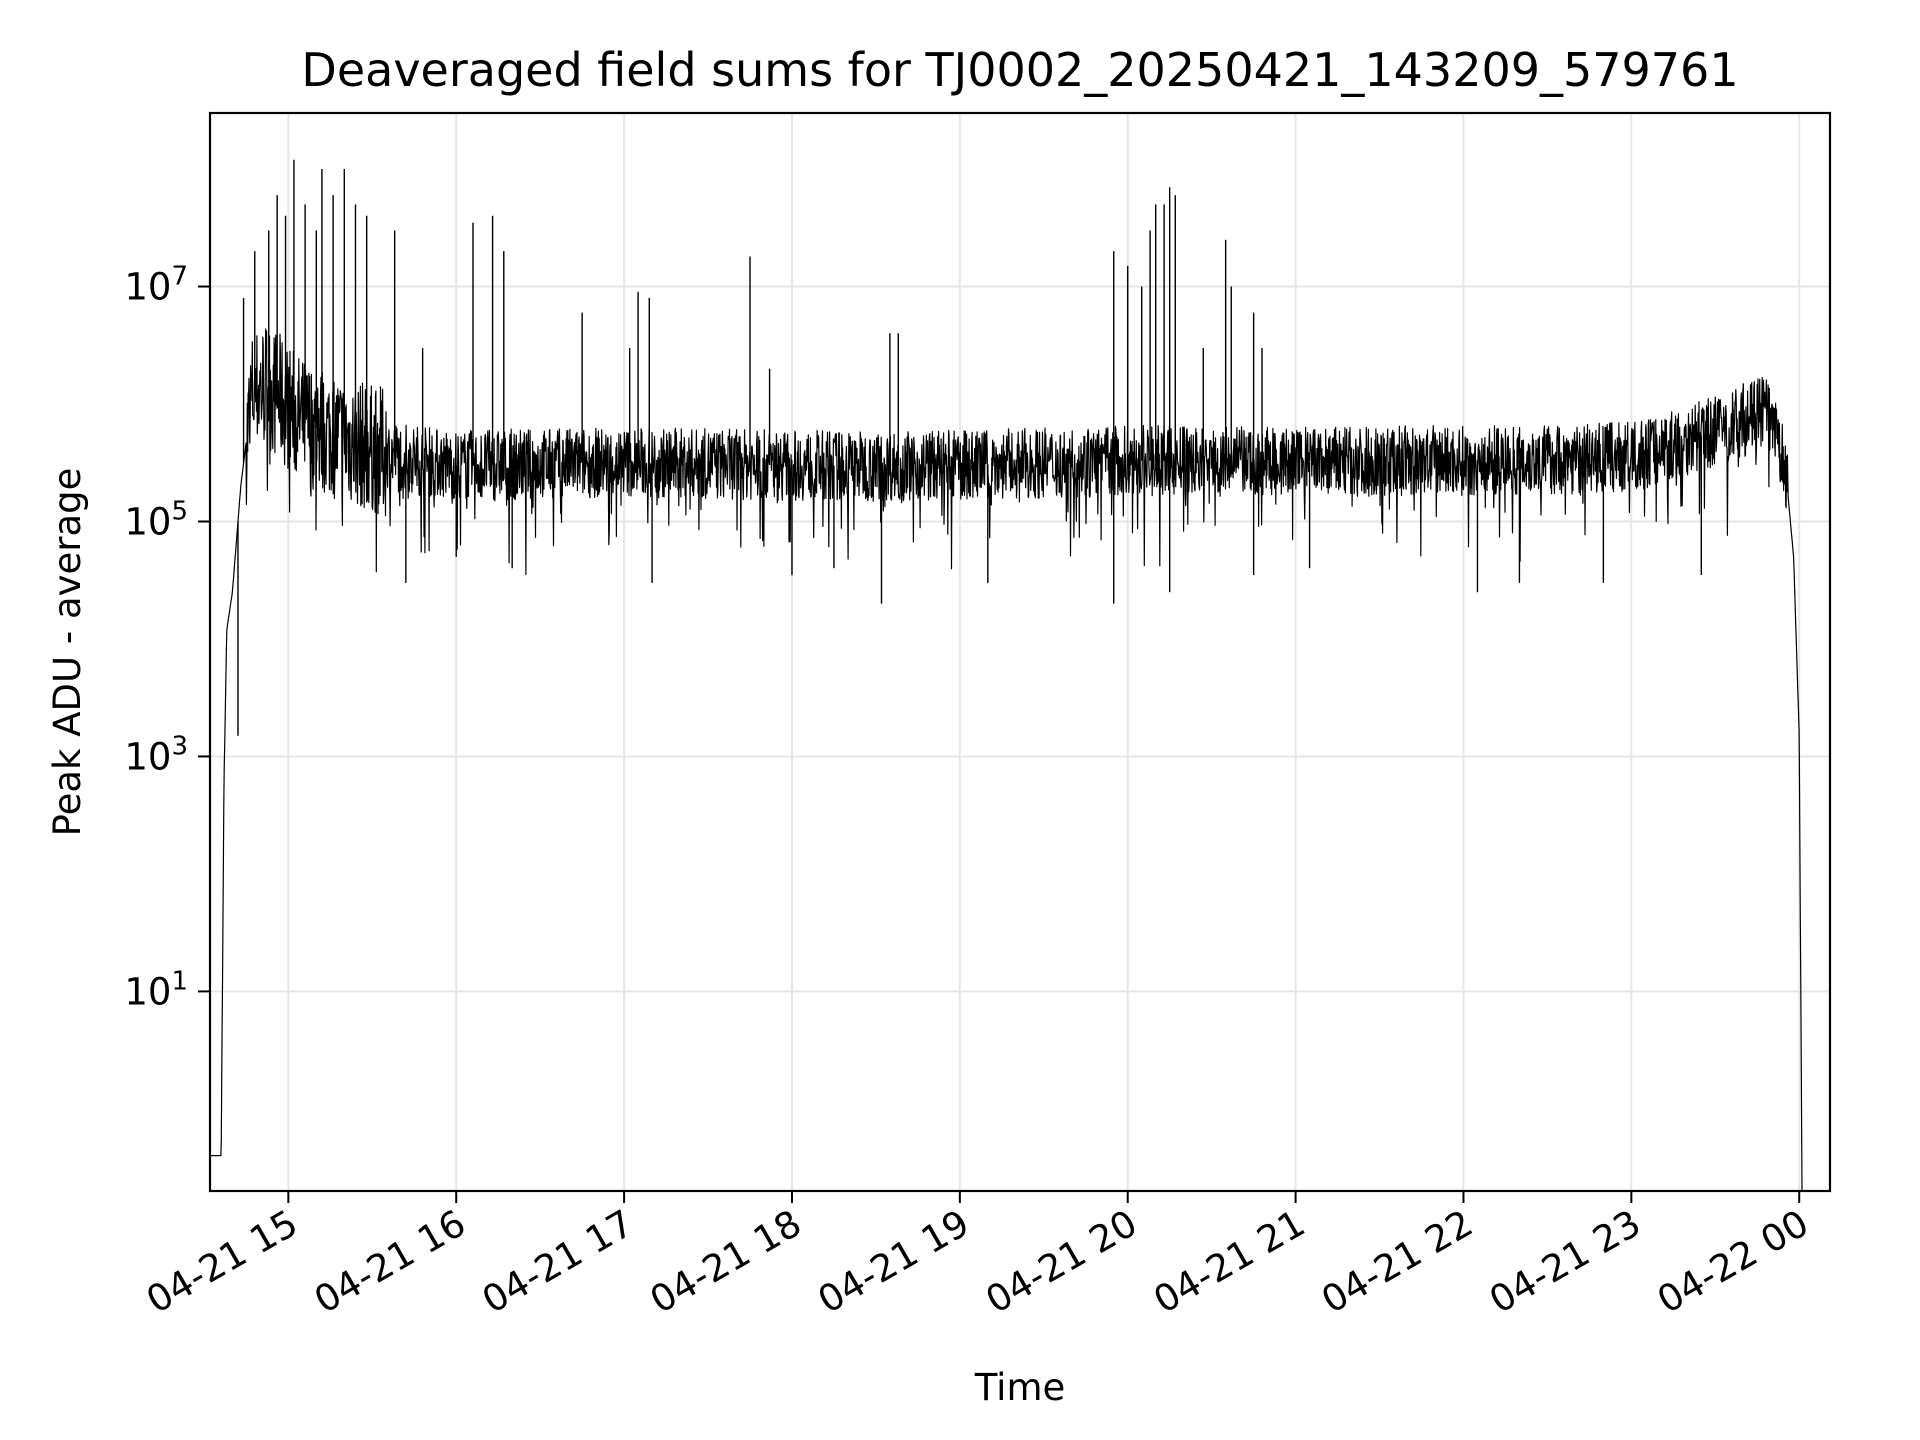  What do you see at coordinates (156, 519) in the screenshot?
I see `y-tick-label: 105` at bounding box center [156, 519].